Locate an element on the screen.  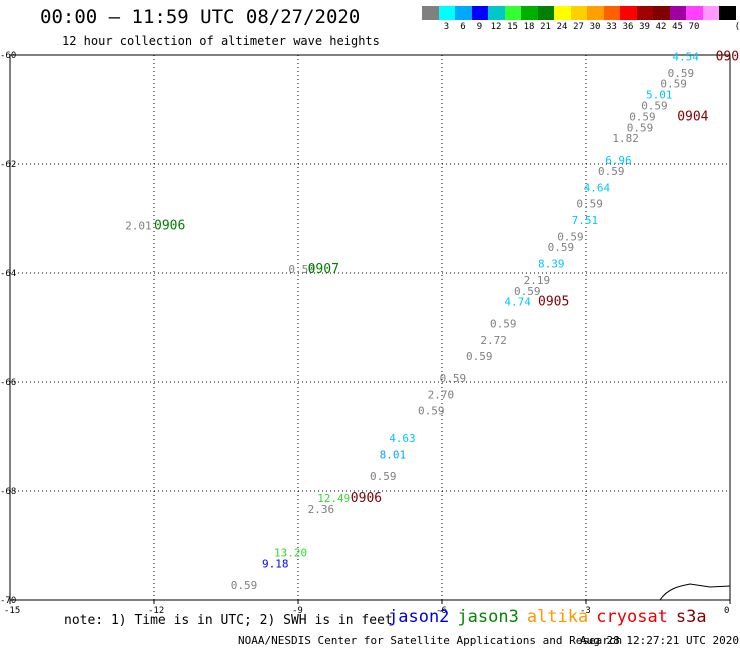
colorbar-tick-label: 70 is located at coordinates (694, 27).